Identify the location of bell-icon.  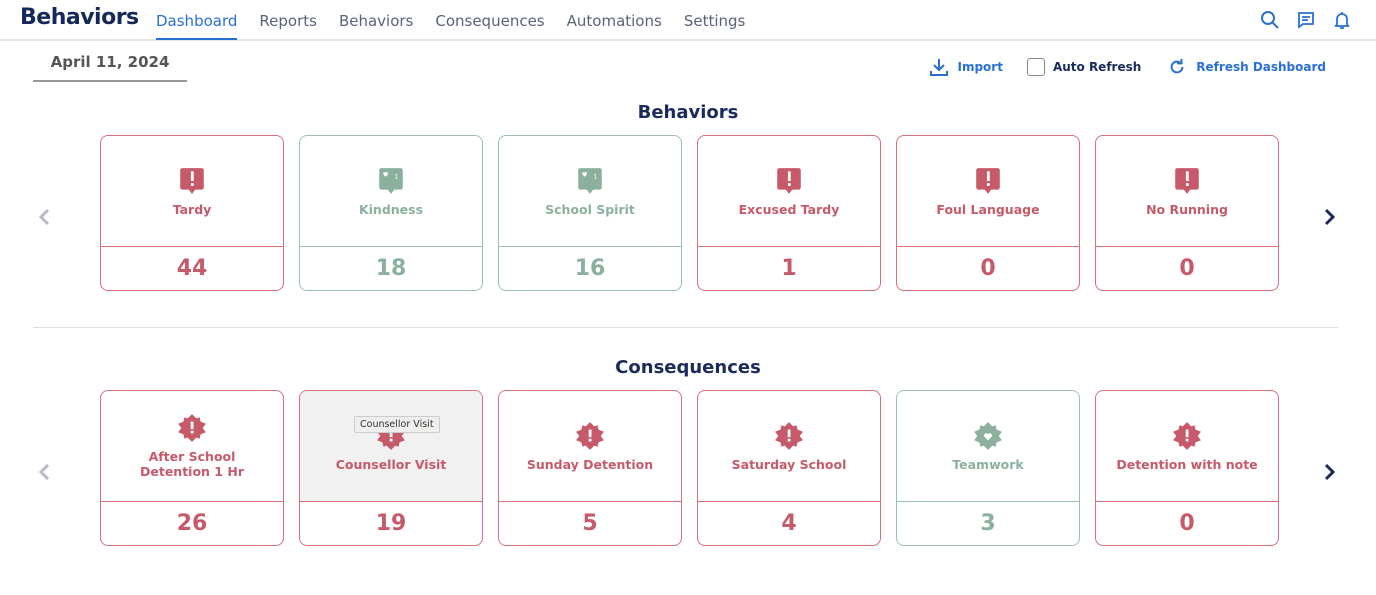
(1342, 20).